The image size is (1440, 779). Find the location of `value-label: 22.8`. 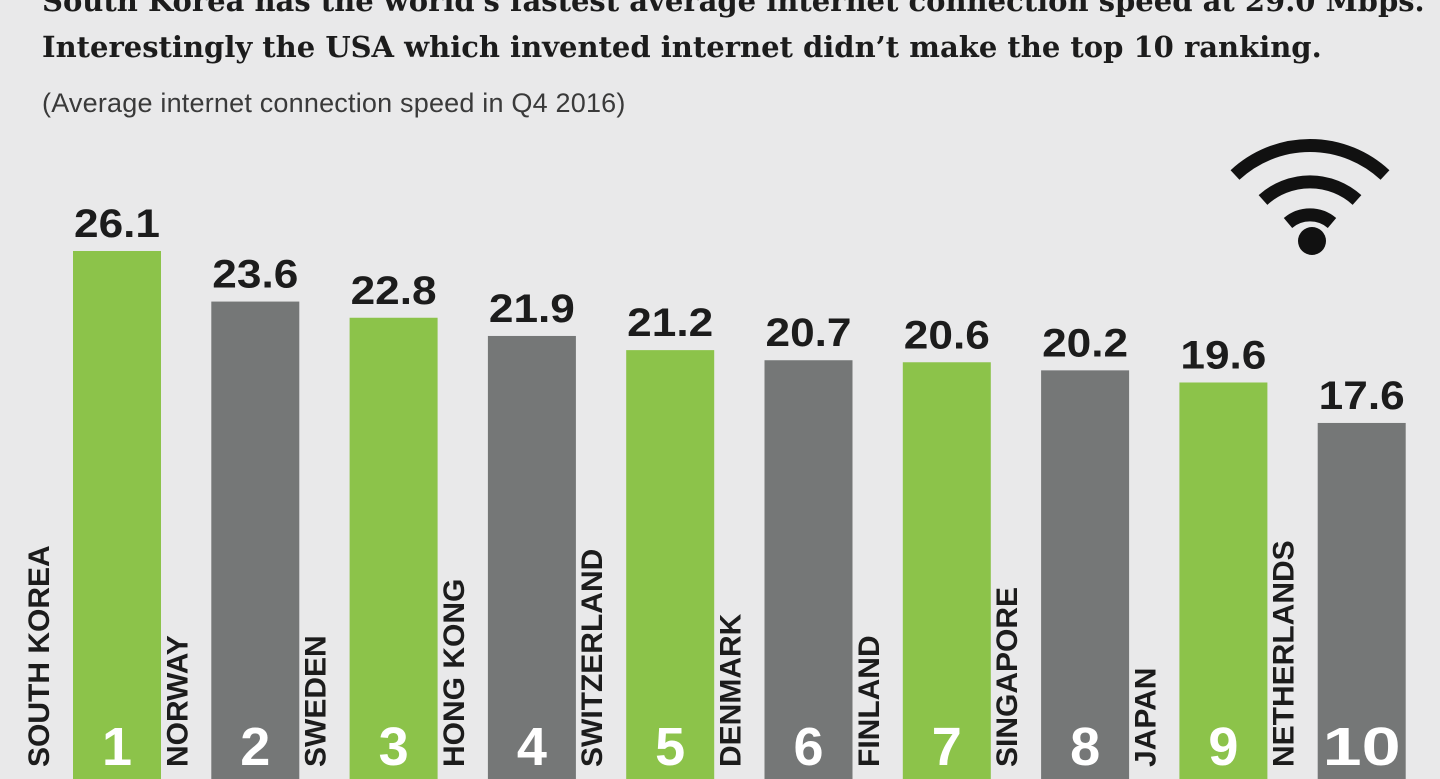

value-label: 22.8 is located at coordinates (394, 291).